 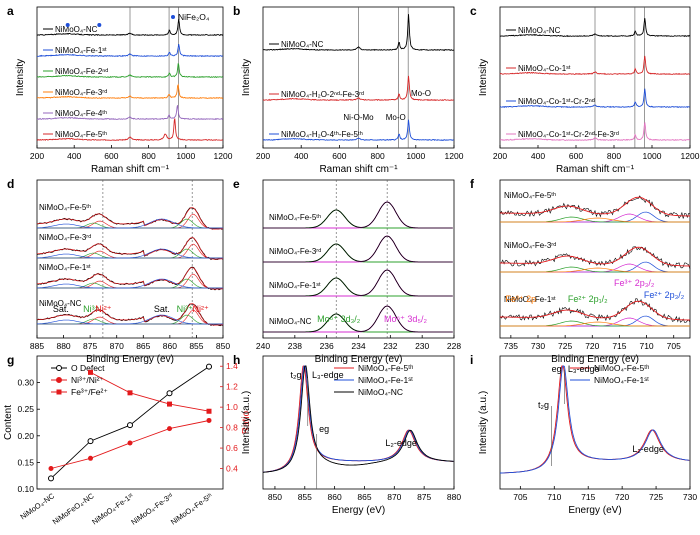 I want to click on y-tick-label: 0.15, so click(x=25, y=462).